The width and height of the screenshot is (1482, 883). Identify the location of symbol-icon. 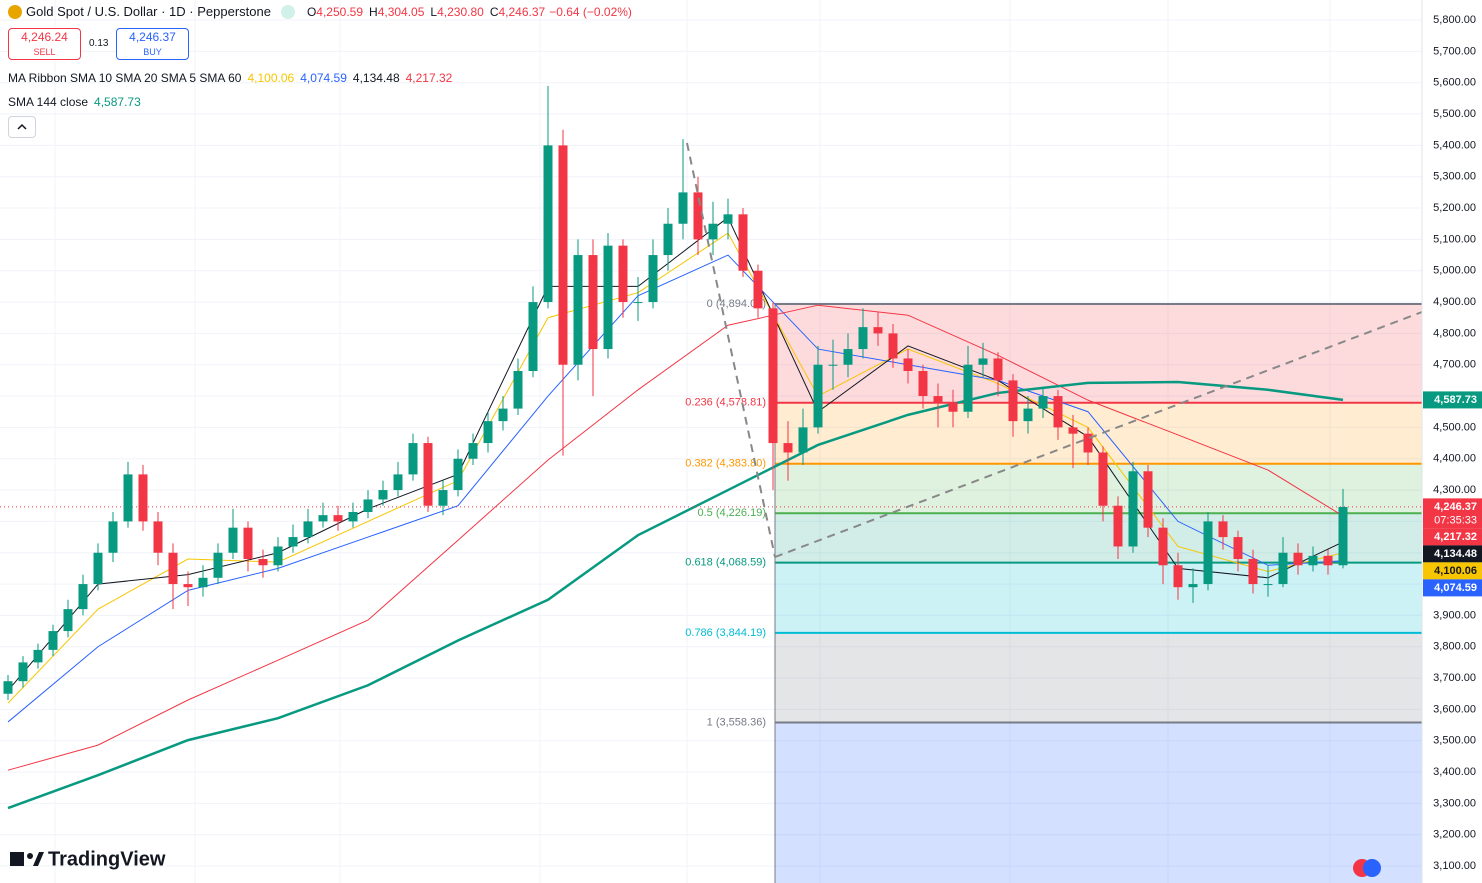
(15, 11).